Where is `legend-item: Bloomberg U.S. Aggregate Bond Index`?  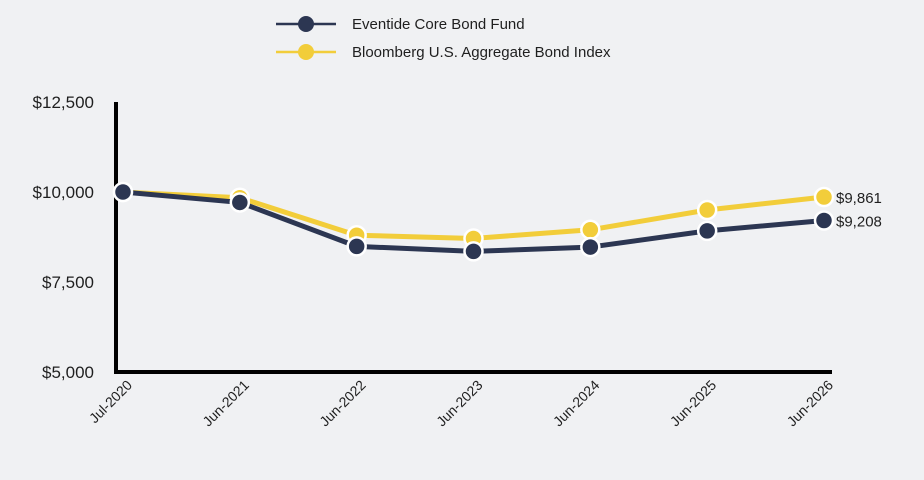 legend-item: Bloomberg U.S. Aggregate Bond Index is located at coordinates (443, 52).